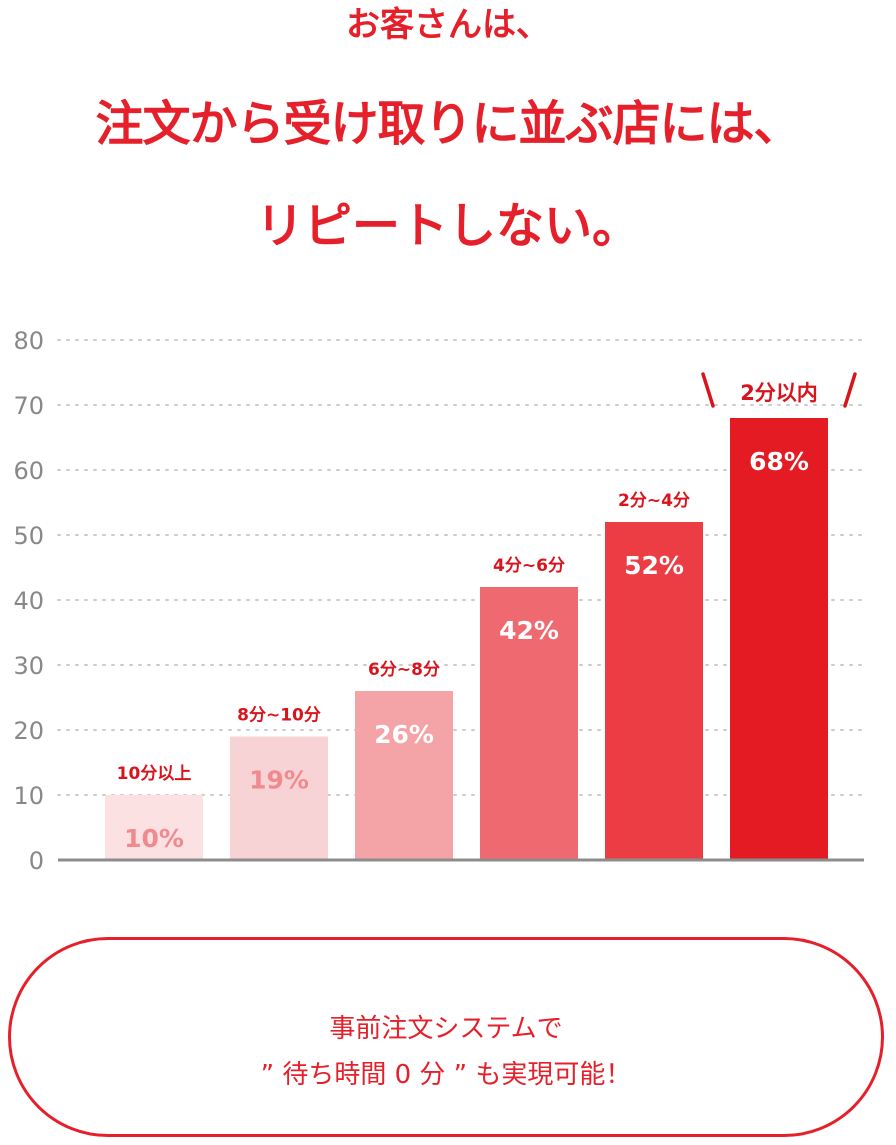  Describe the element at coordinates (446, 1075) in the screenshot. I see `callout-line-2: ” 待ち時間 0 分 ” も実現可能！` at that location.